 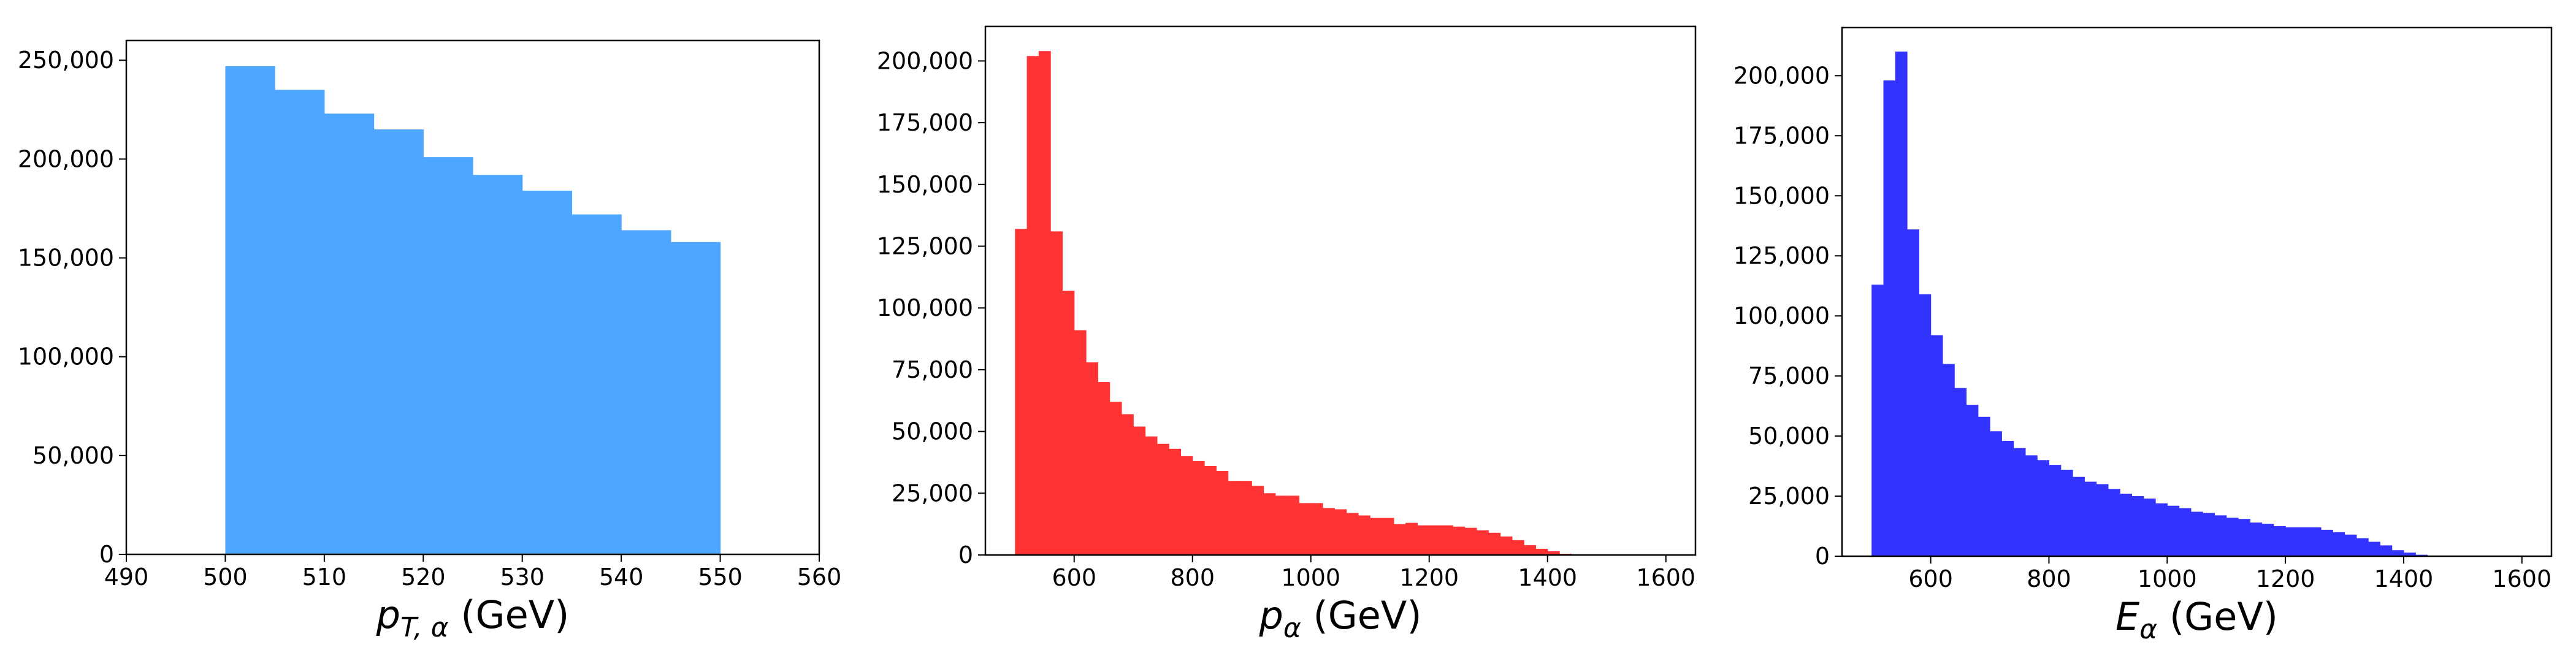 I want to click on x-tick-label: 1600, so click(x=2521, y=578).